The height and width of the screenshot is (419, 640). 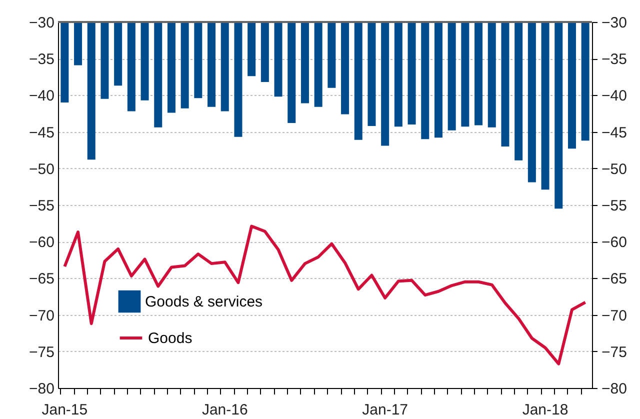 What do you see at coordinates (41, 352) in the screenshot?
I see `y-tick-label: −75` at bounding box center [41, 352].